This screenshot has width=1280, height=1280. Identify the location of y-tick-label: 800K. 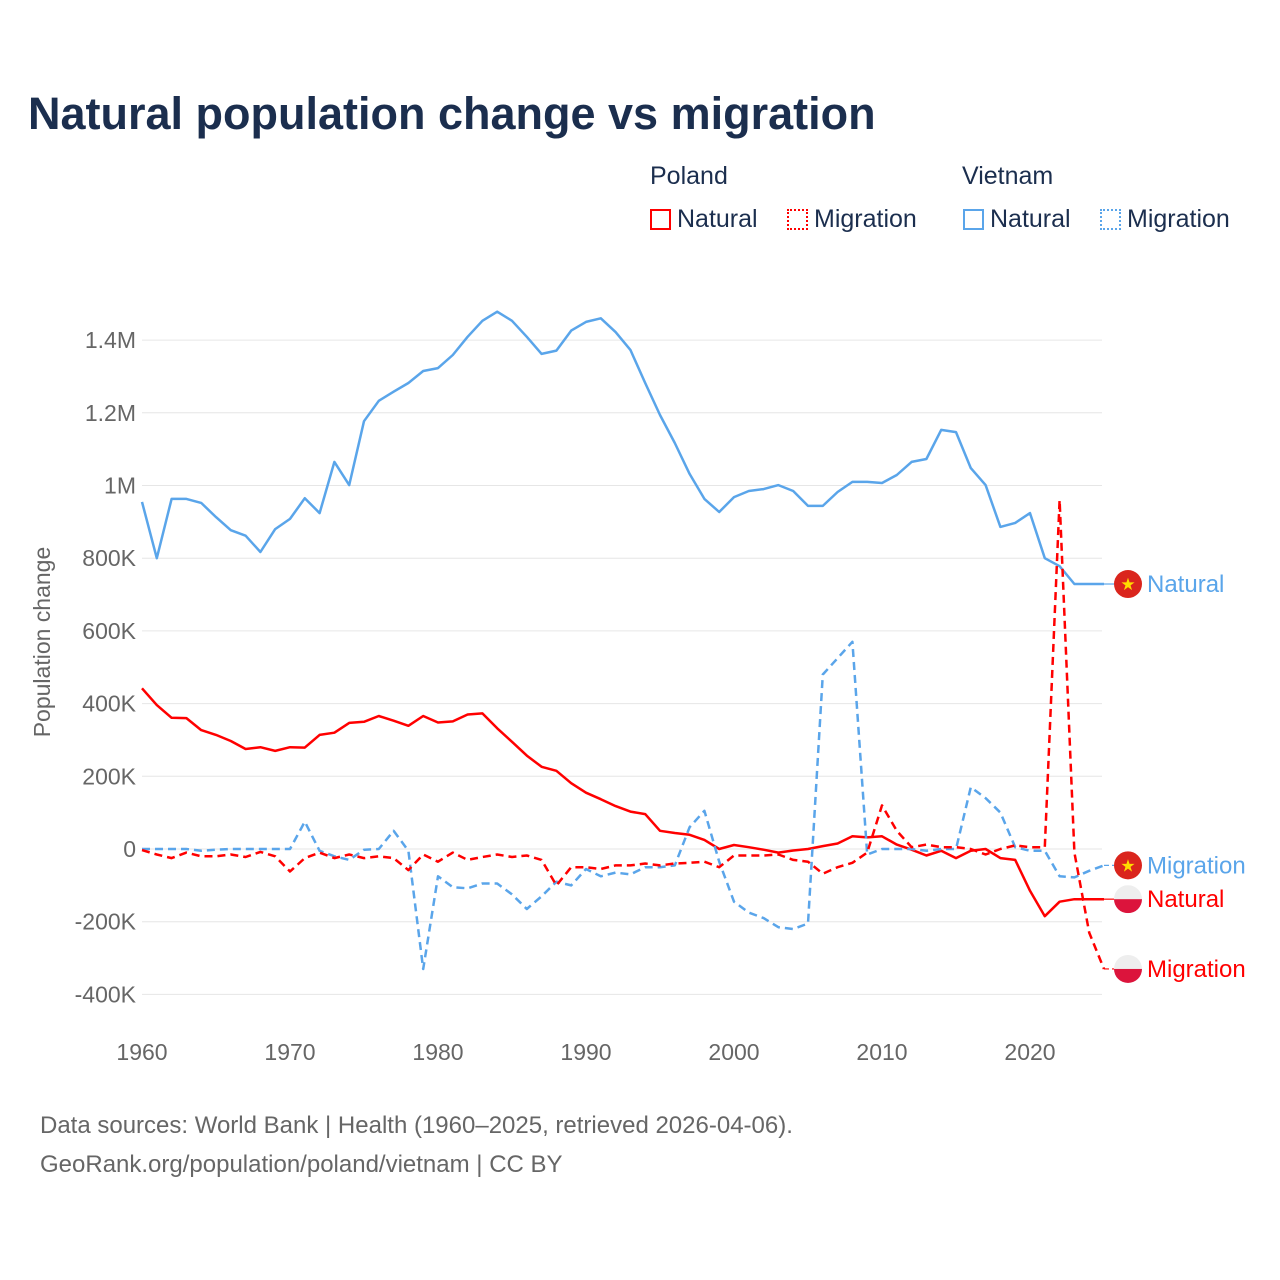
(109, 558).